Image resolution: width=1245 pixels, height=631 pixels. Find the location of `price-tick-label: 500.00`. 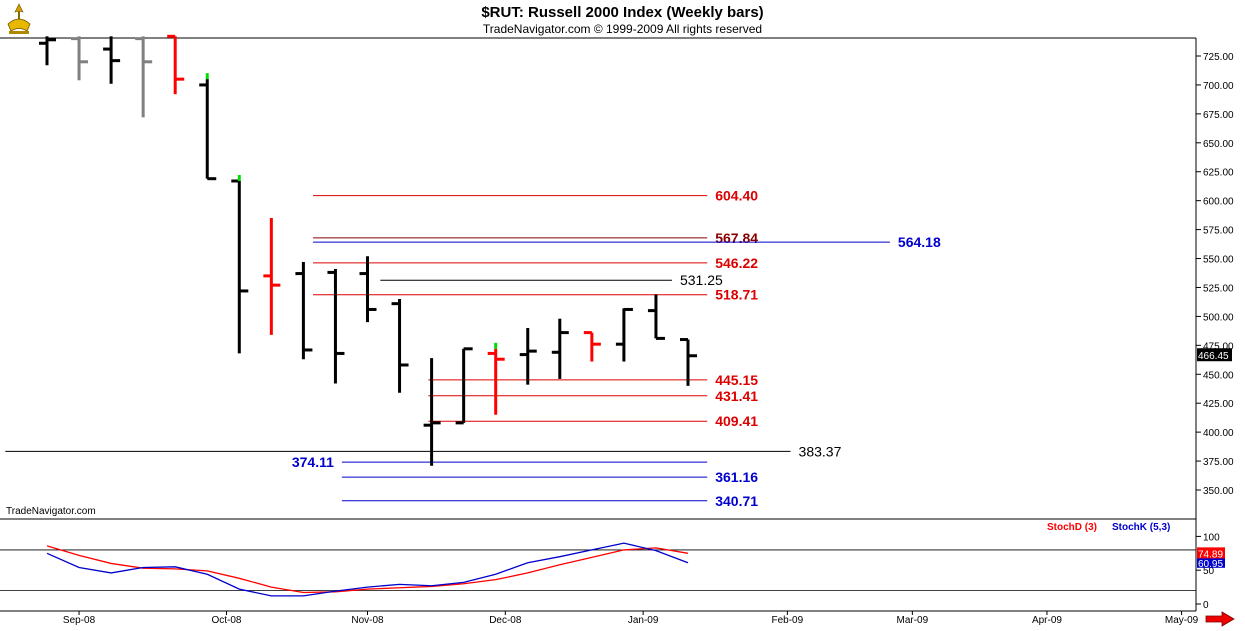

price-tick-label: 500.00 is located at coordinates (1218, 317).